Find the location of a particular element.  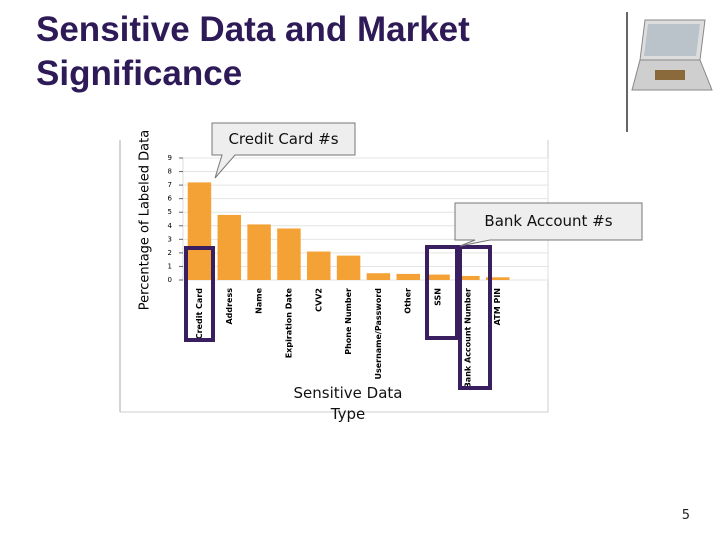

y-tick-label: 6 is located at coordinates (170, 199).